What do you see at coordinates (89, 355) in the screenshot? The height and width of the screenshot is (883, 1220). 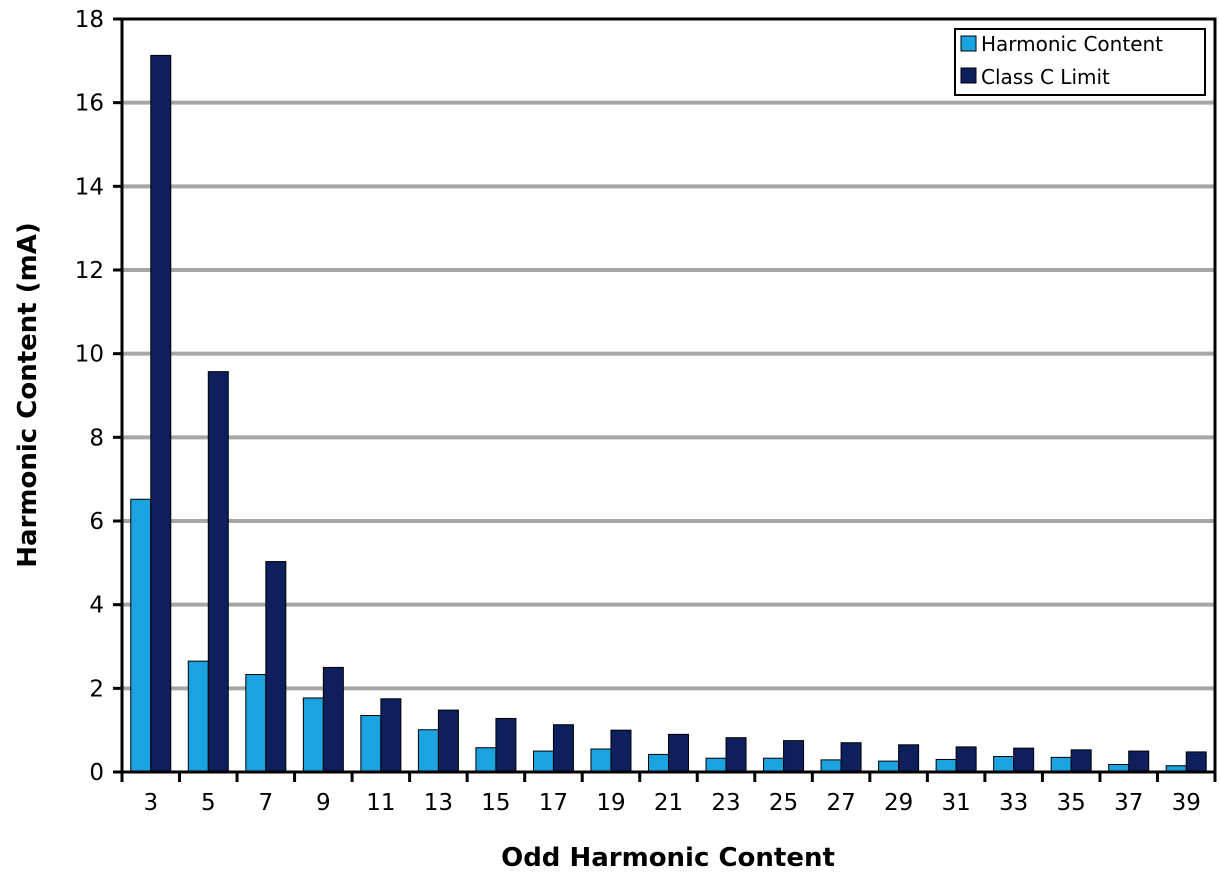 I see `y-tick-label: 10` at bounding box center [89, 355].